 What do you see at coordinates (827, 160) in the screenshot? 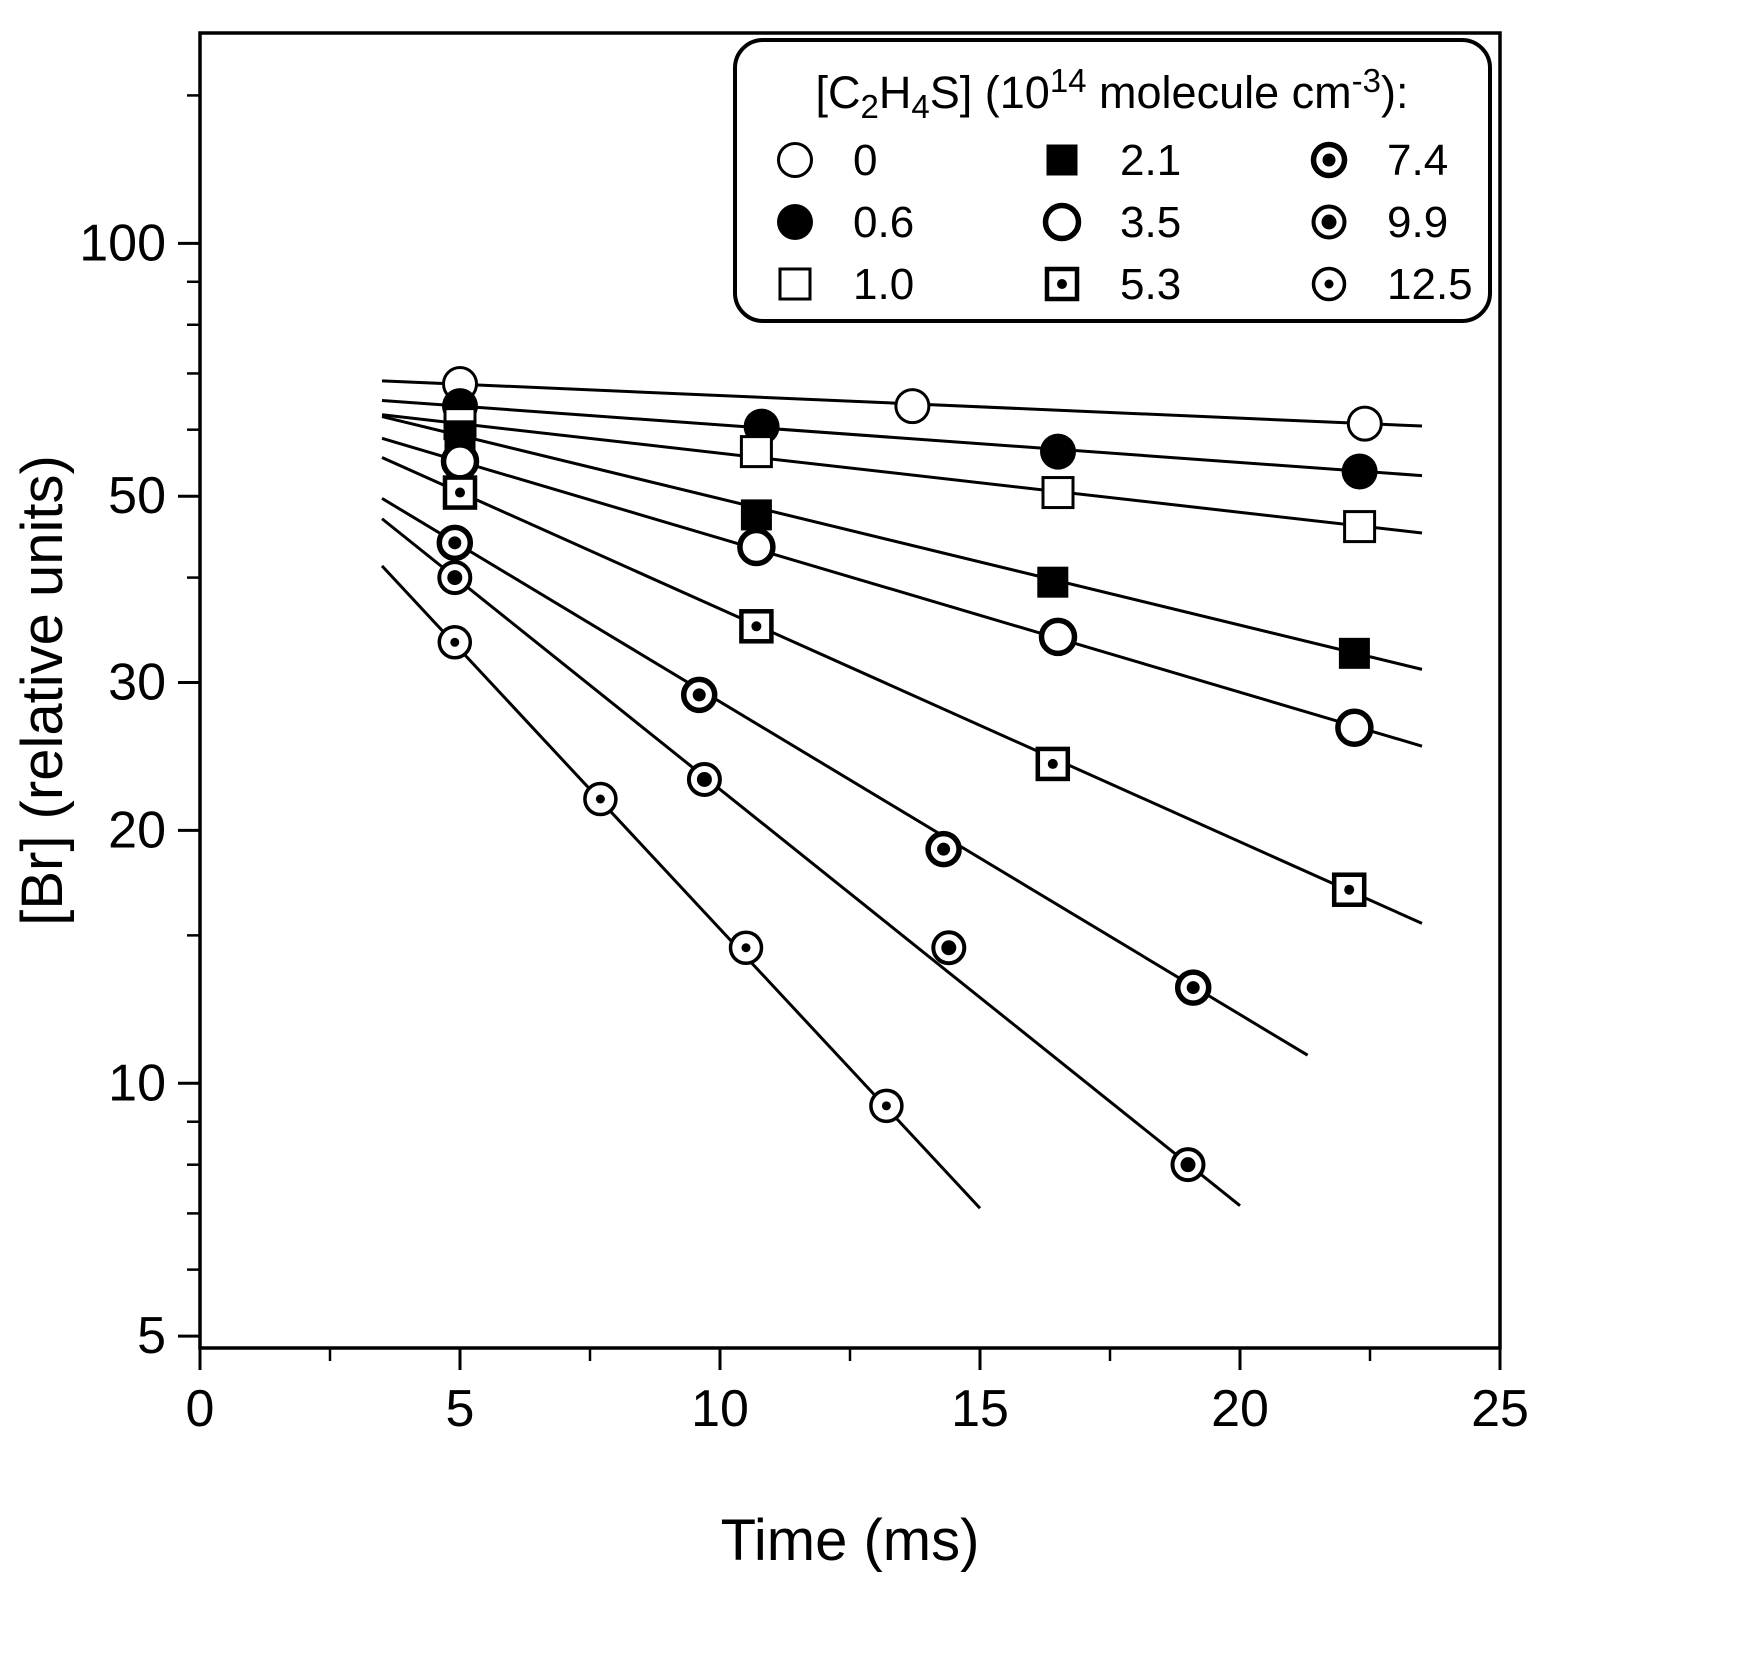
I see `legend-item: 0` at bounding box center [827, 160].